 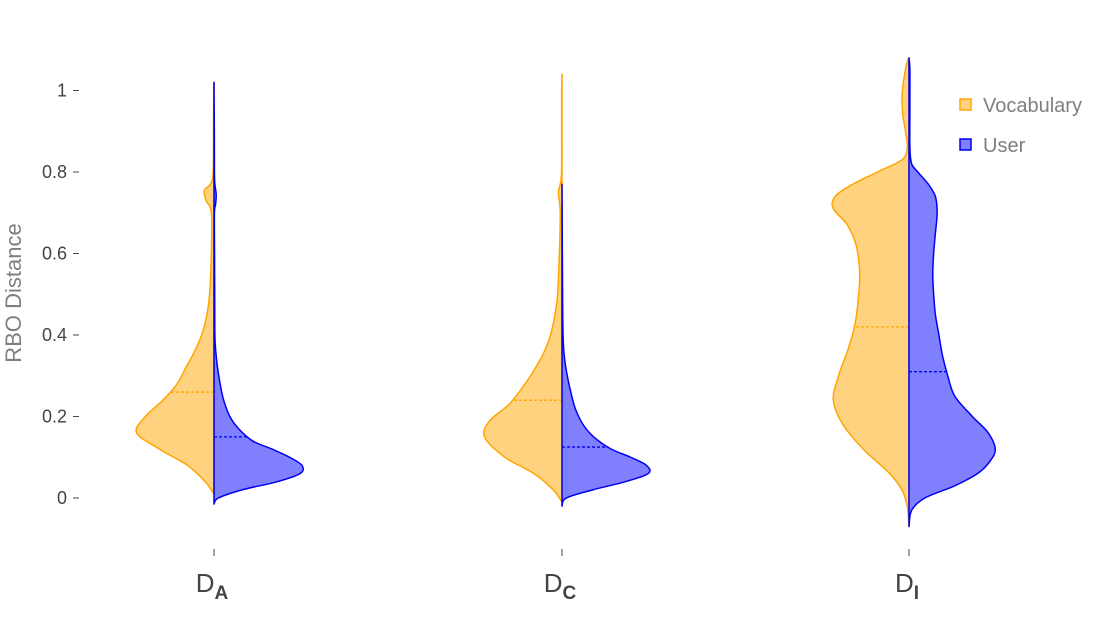 I want to click on legend-label-user: User, so click(x=1004, y=146).